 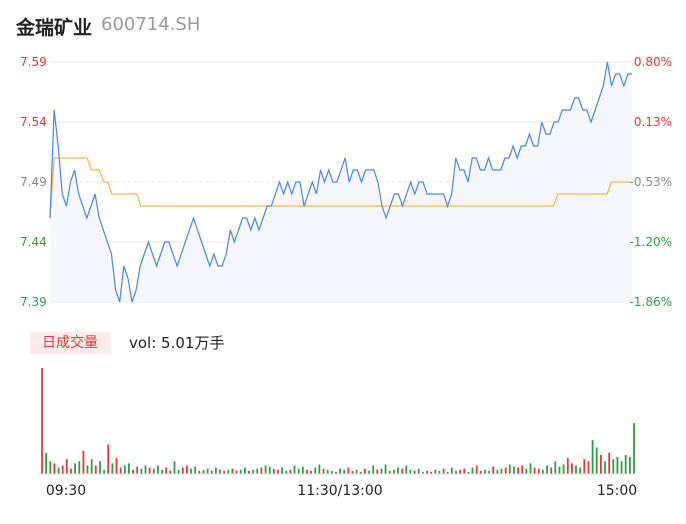 What do you see at coordinates (70, 343) in the screenshot?
I see `volume-tag: 日成交量` at bounding box center [70, 343].